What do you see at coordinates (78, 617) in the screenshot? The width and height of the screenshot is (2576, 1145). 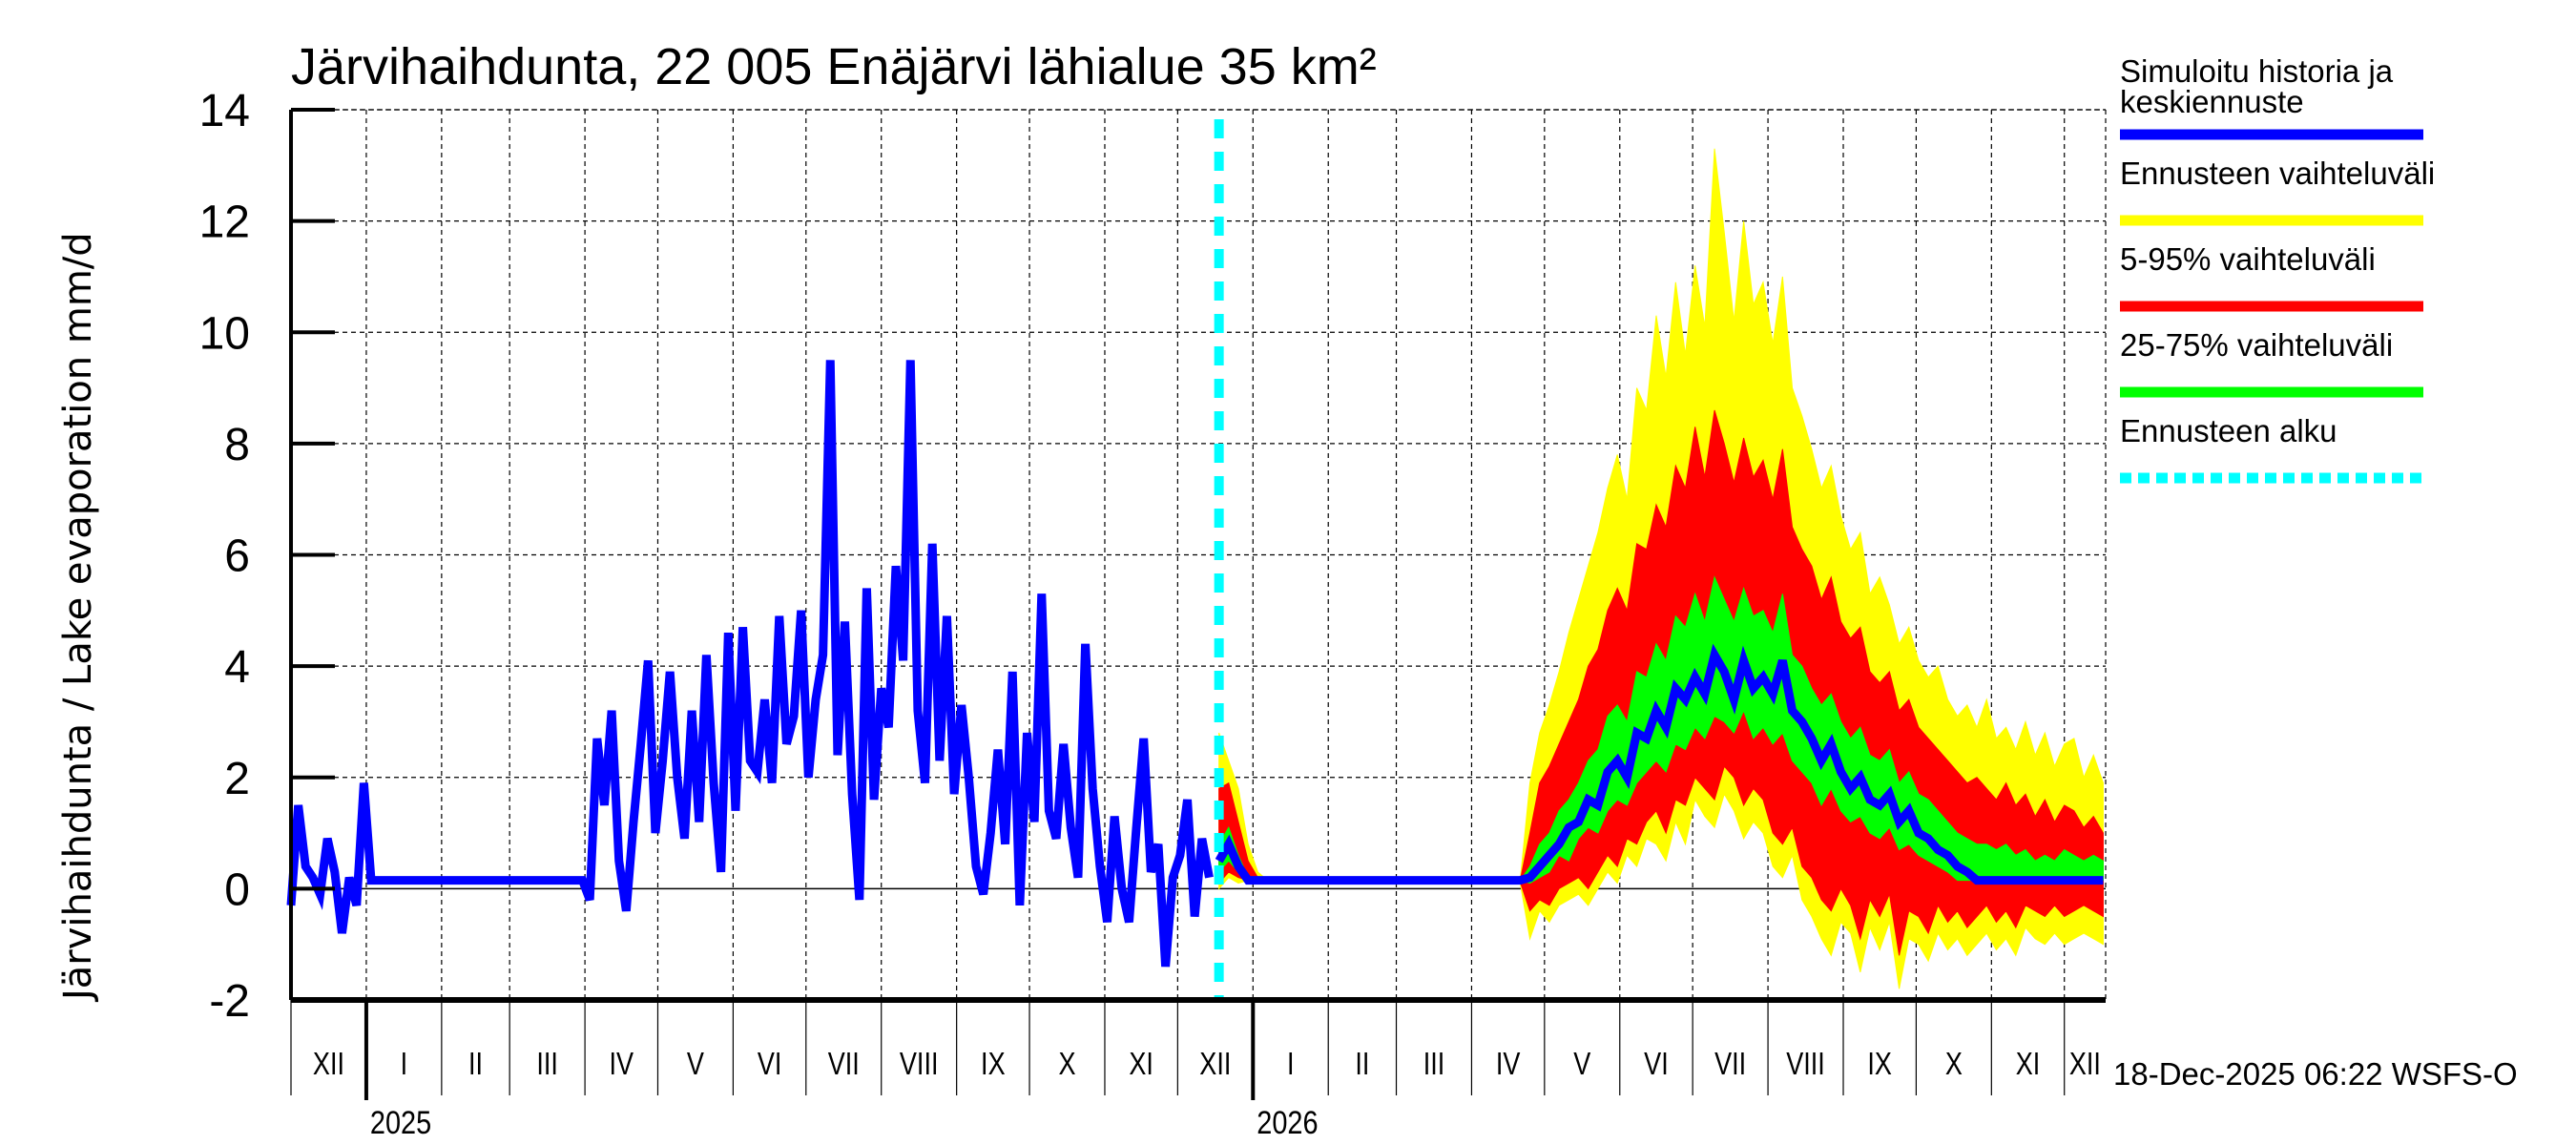 I see `y-axis-label: Järvihaihdunta / Lake evaporation mm/d` at bounding box center [78, 617].